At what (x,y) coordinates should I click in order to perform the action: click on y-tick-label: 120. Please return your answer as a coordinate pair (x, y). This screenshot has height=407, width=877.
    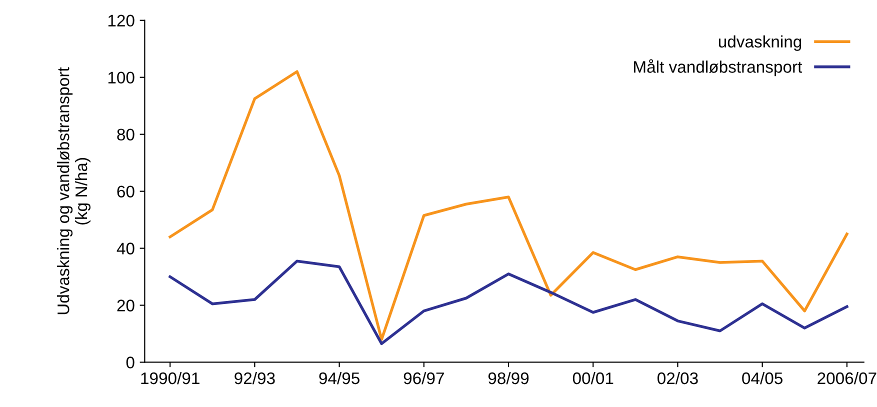
    Looking at the image, I should click on (121, 20).